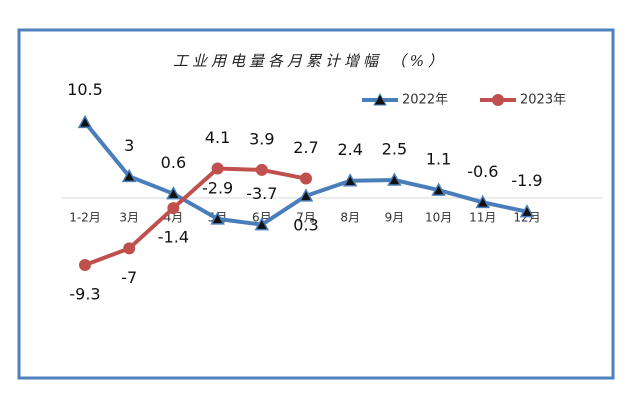 The width and height of the screenshot is (635, 404). I want to click on data-label: 2.4, so click(349, 149).